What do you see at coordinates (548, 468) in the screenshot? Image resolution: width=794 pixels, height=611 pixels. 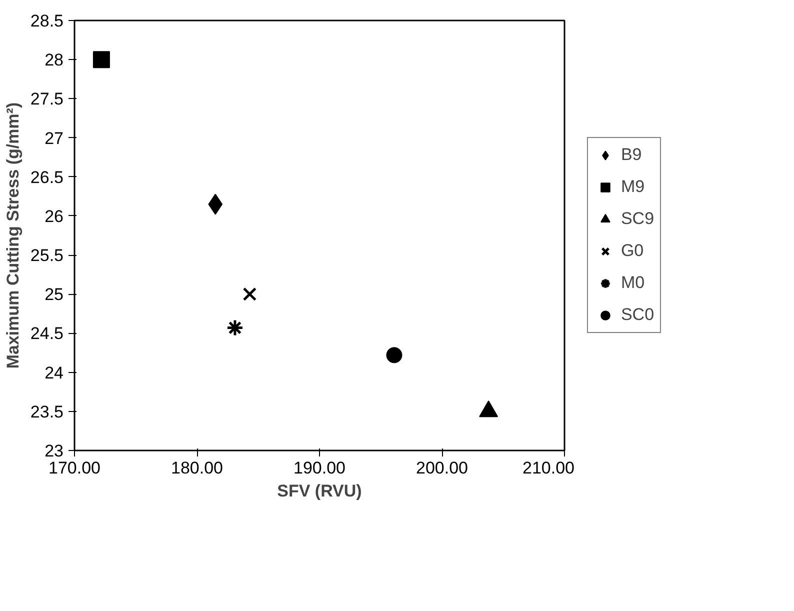 I see `x-tick-label: 210.00` at bounding box center [548, 468].